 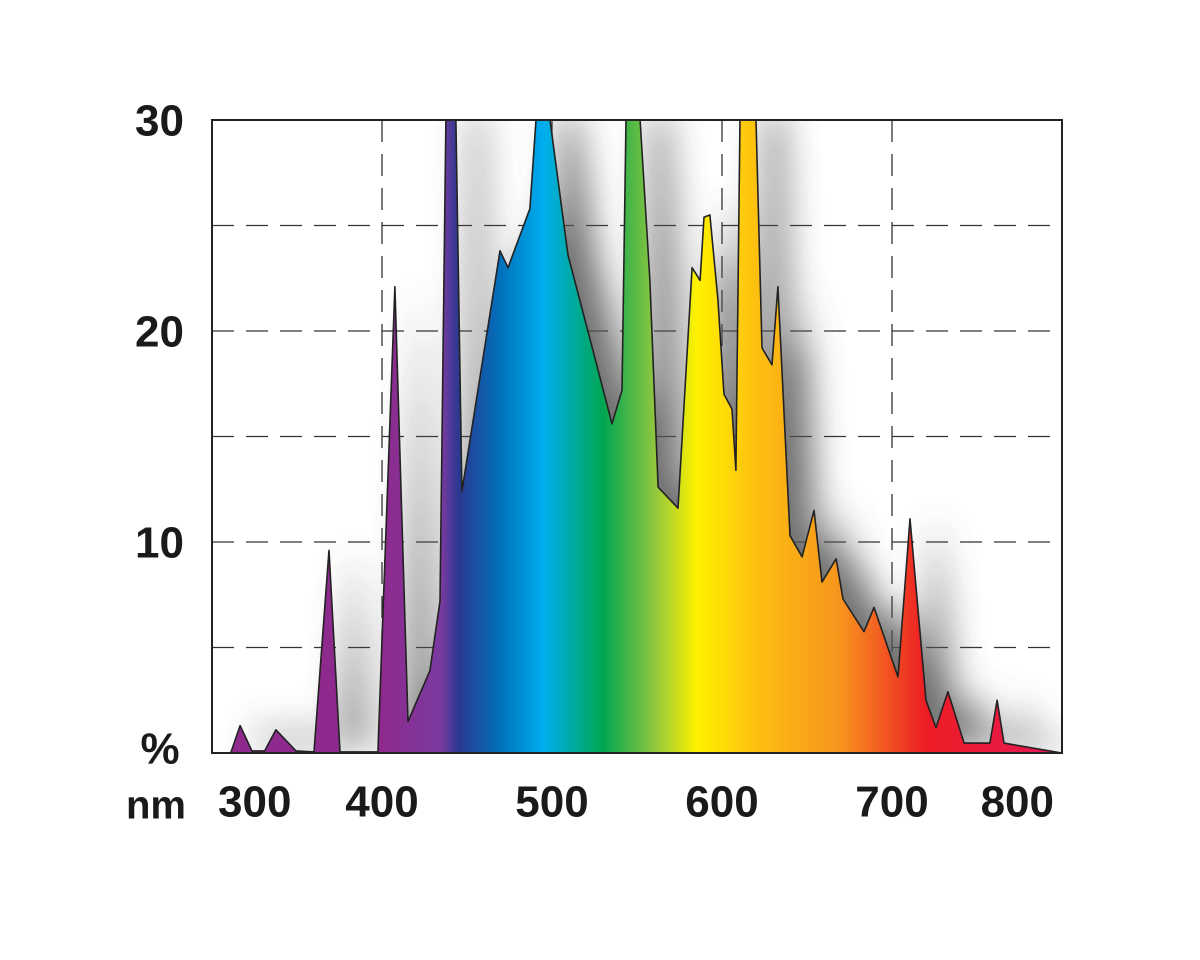 I want to click on x-axis-label: nm, so click(x=156, y=806).